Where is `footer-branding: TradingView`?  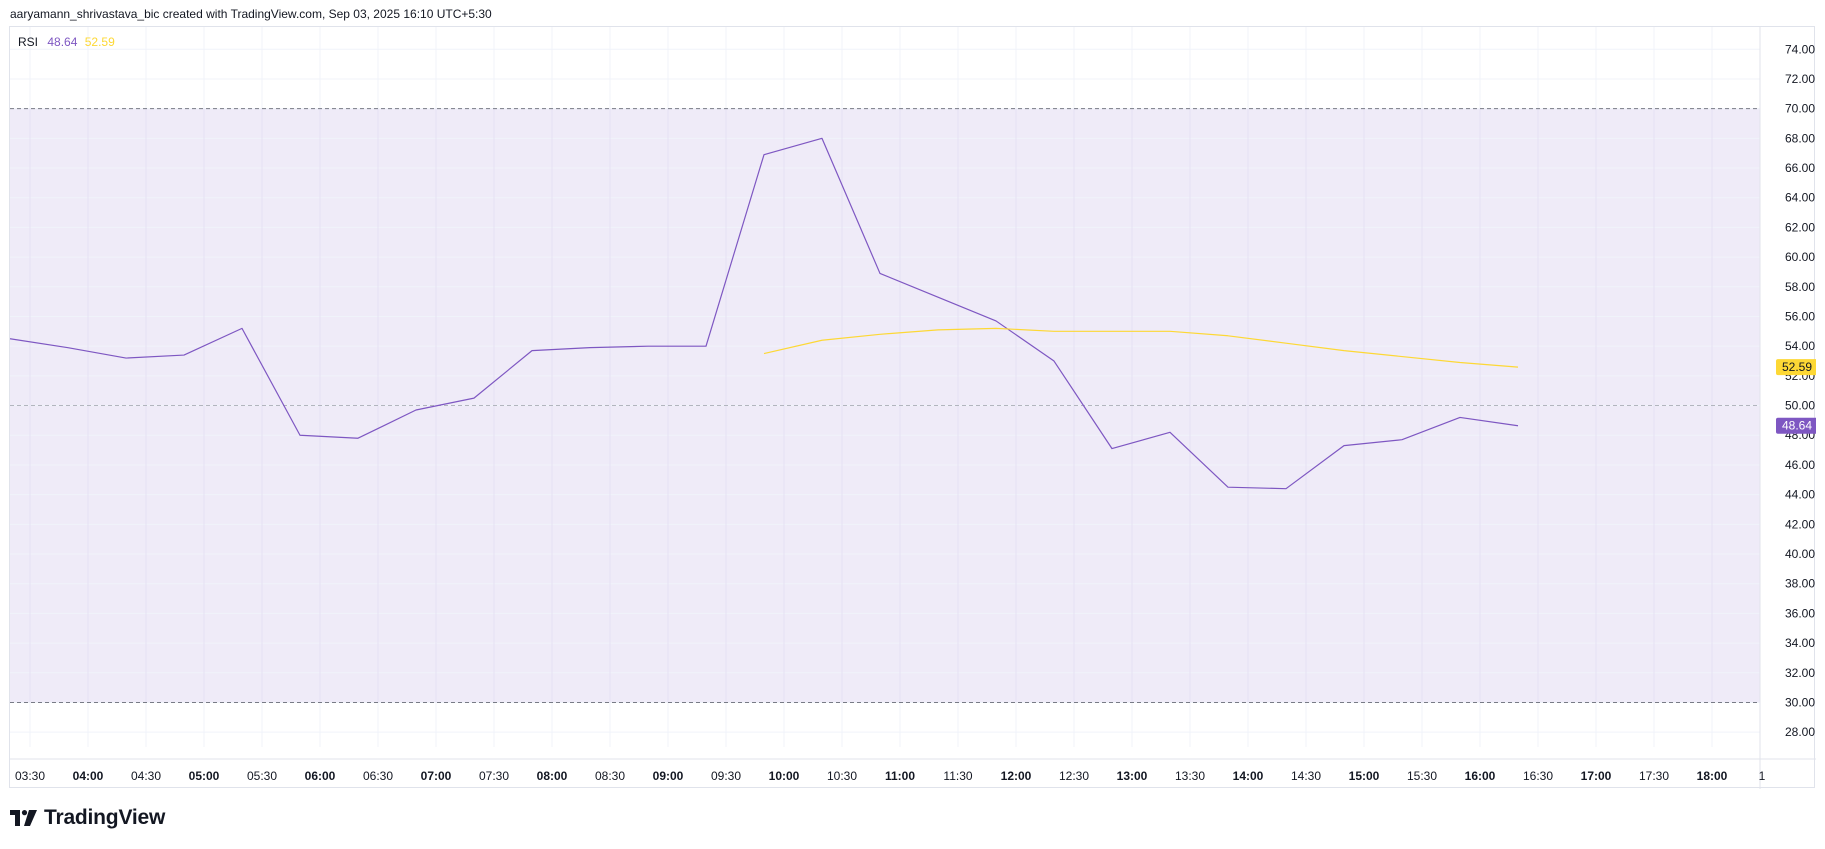 footer-branding: TradingView is located at coordinates (87, 818).